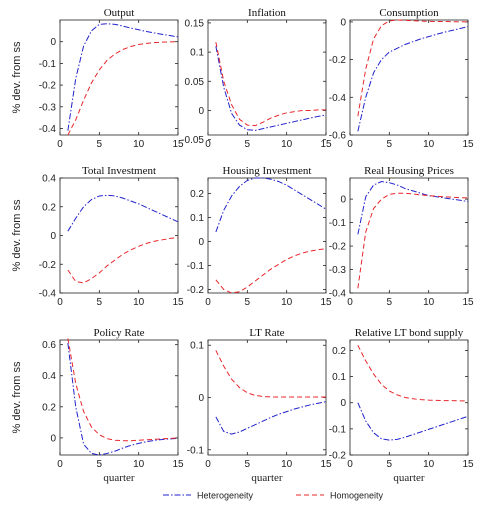 This screenshot has width=490, height=511. Describe the element at coordinates (192, 140) in the screenshot. I see `y-tick-label: -0.05` at that location.